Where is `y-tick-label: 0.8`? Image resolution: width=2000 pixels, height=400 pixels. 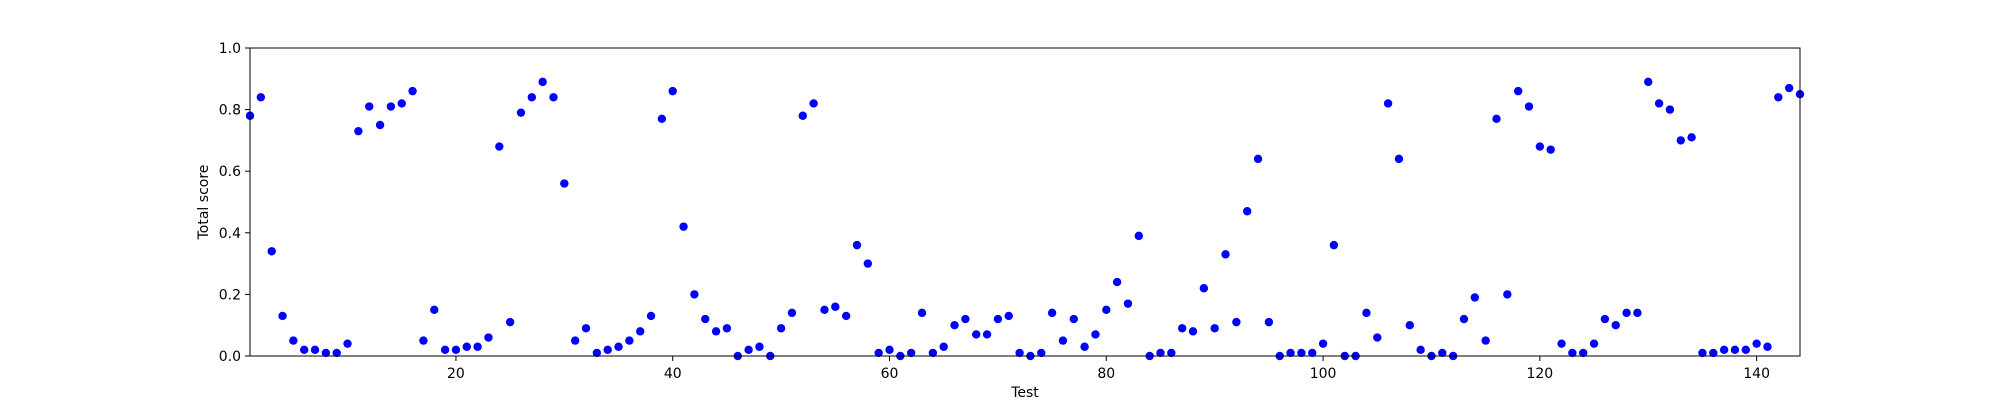
y-tick-label: 0.8 is located at coordinates (230, 111).